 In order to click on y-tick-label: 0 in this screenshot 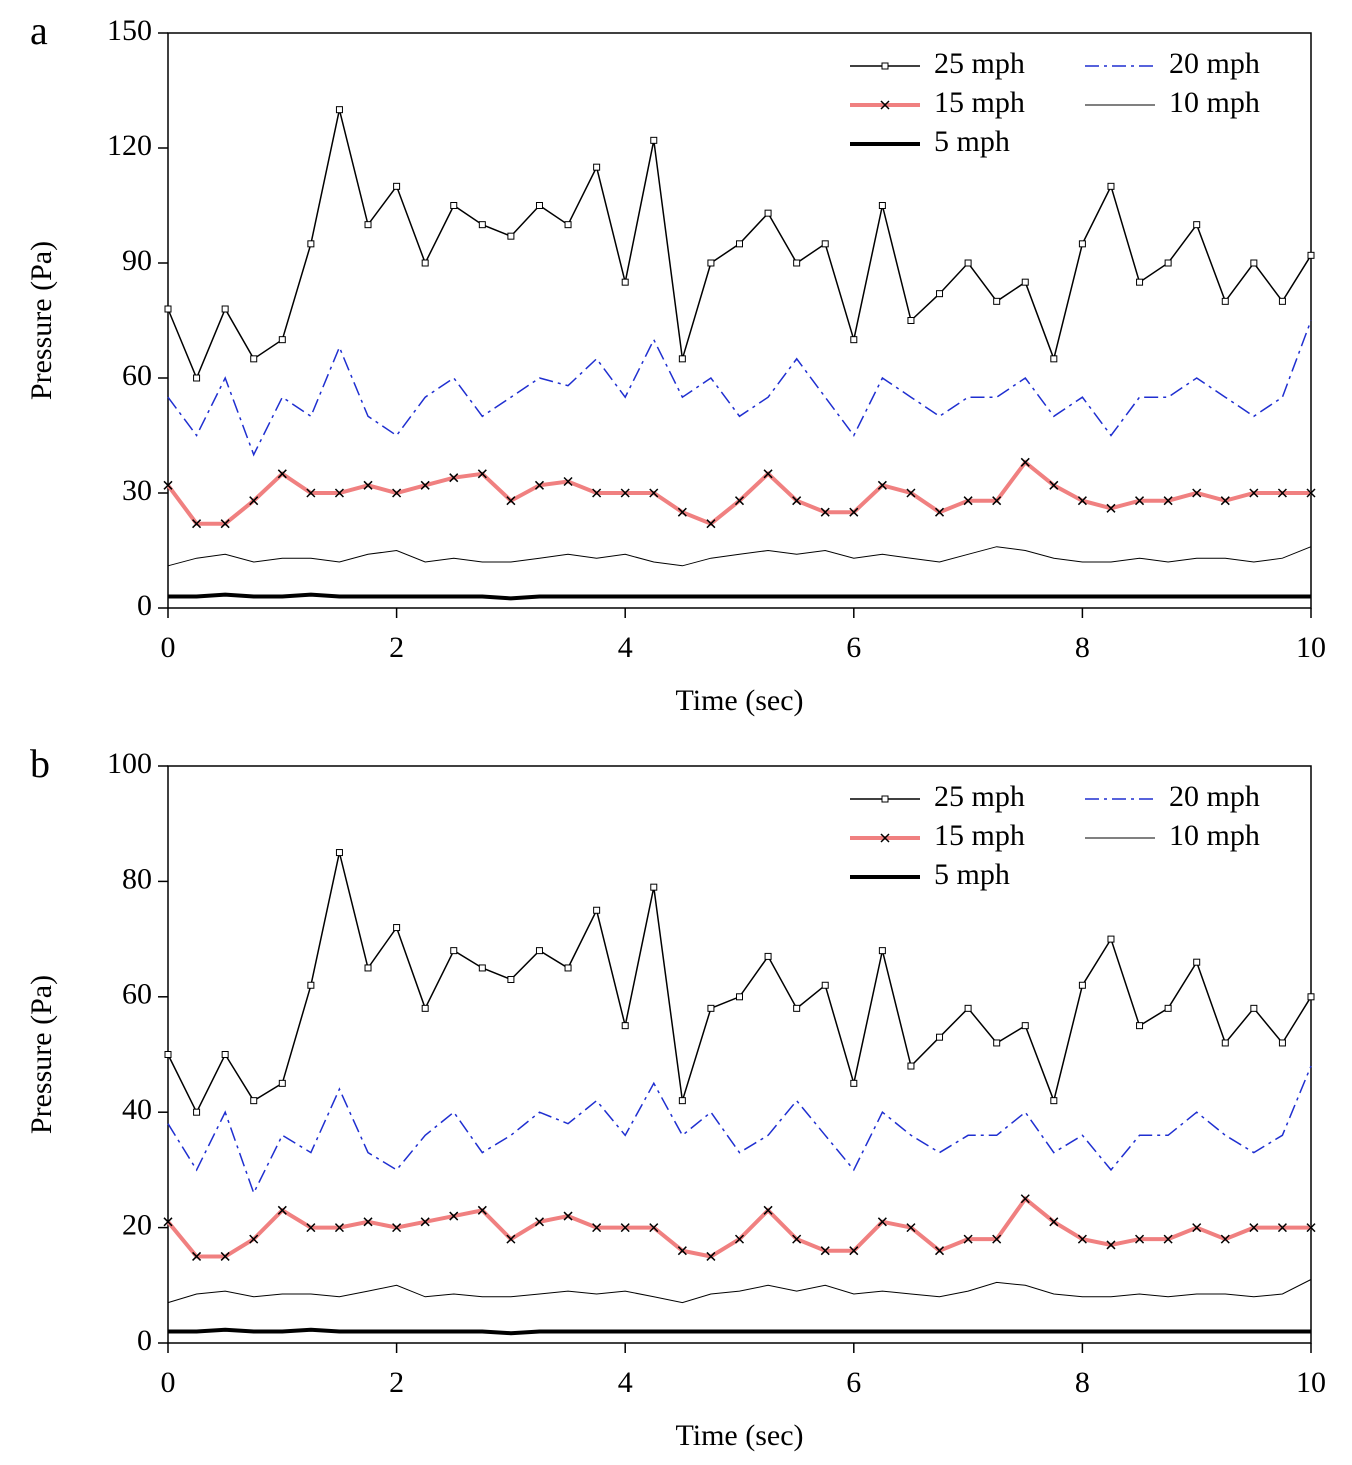, I will do `click(144, 1340)`.